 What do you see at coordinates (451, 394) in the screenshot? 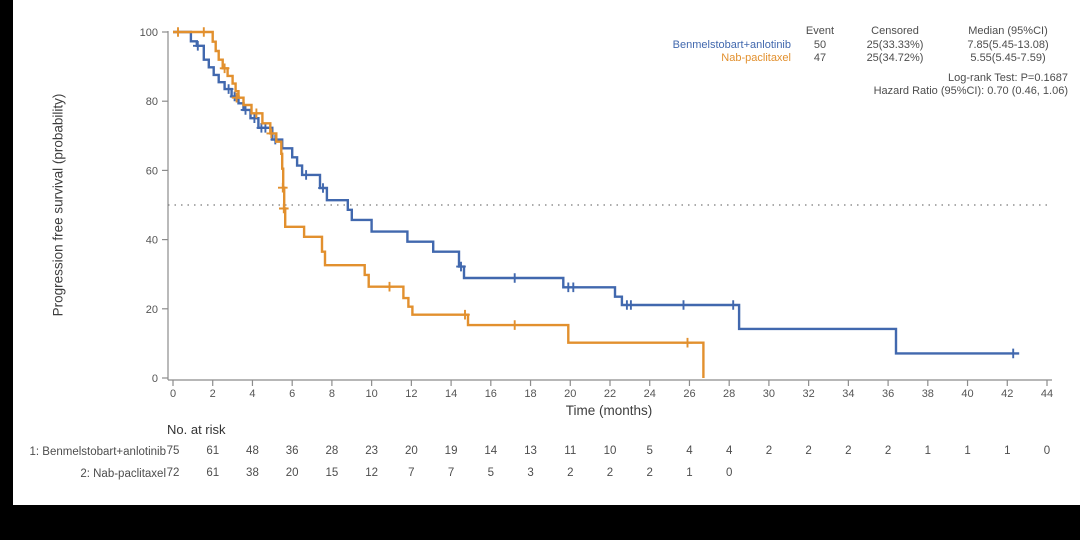
I see `x-tick-label: 14` at bounding box center [451, 394].